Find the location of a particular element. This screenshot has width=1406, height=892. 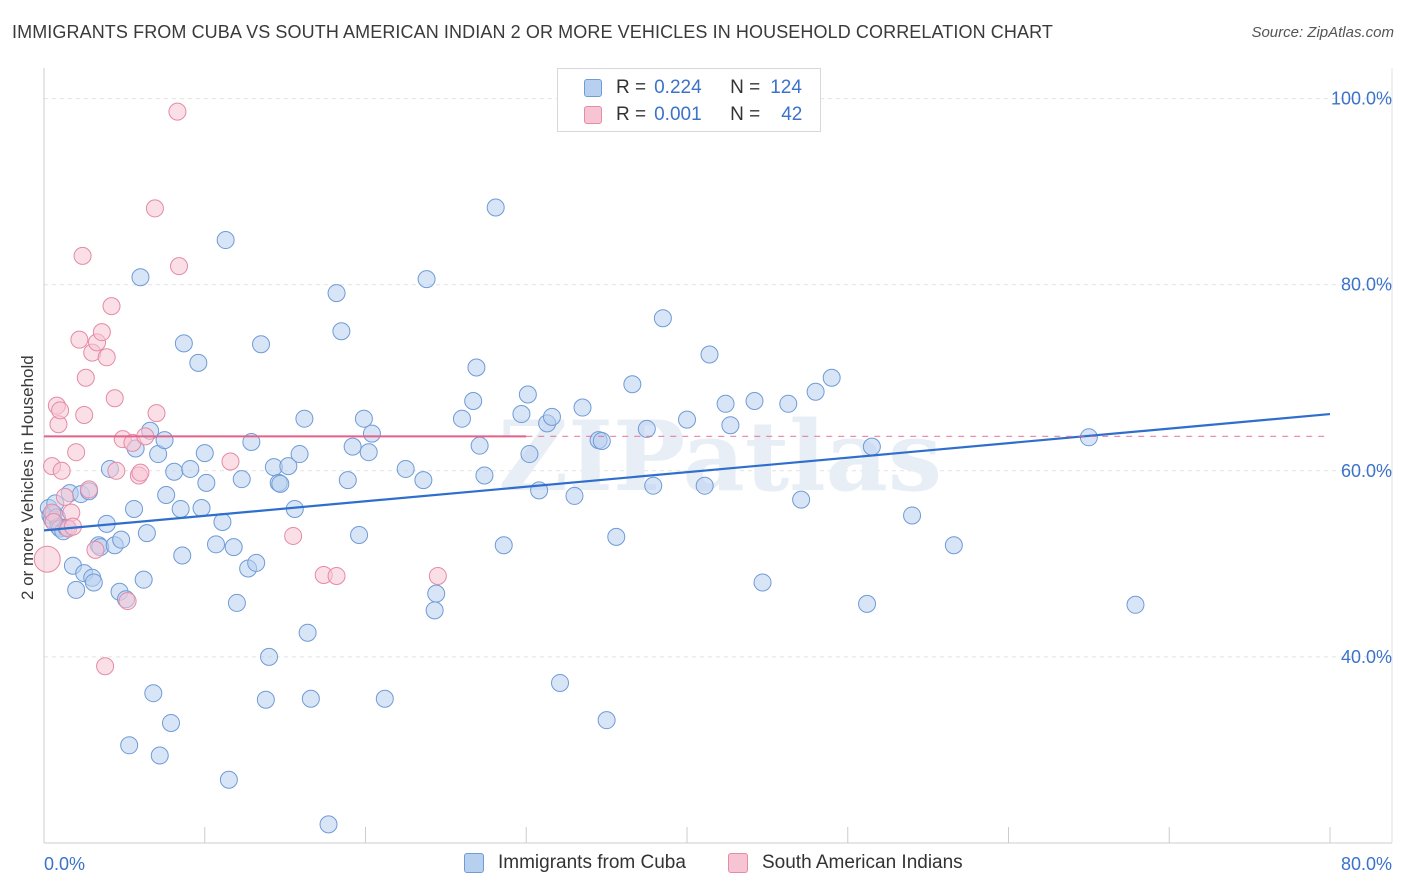

n-value: 124 is located at coordinates (786, 87).